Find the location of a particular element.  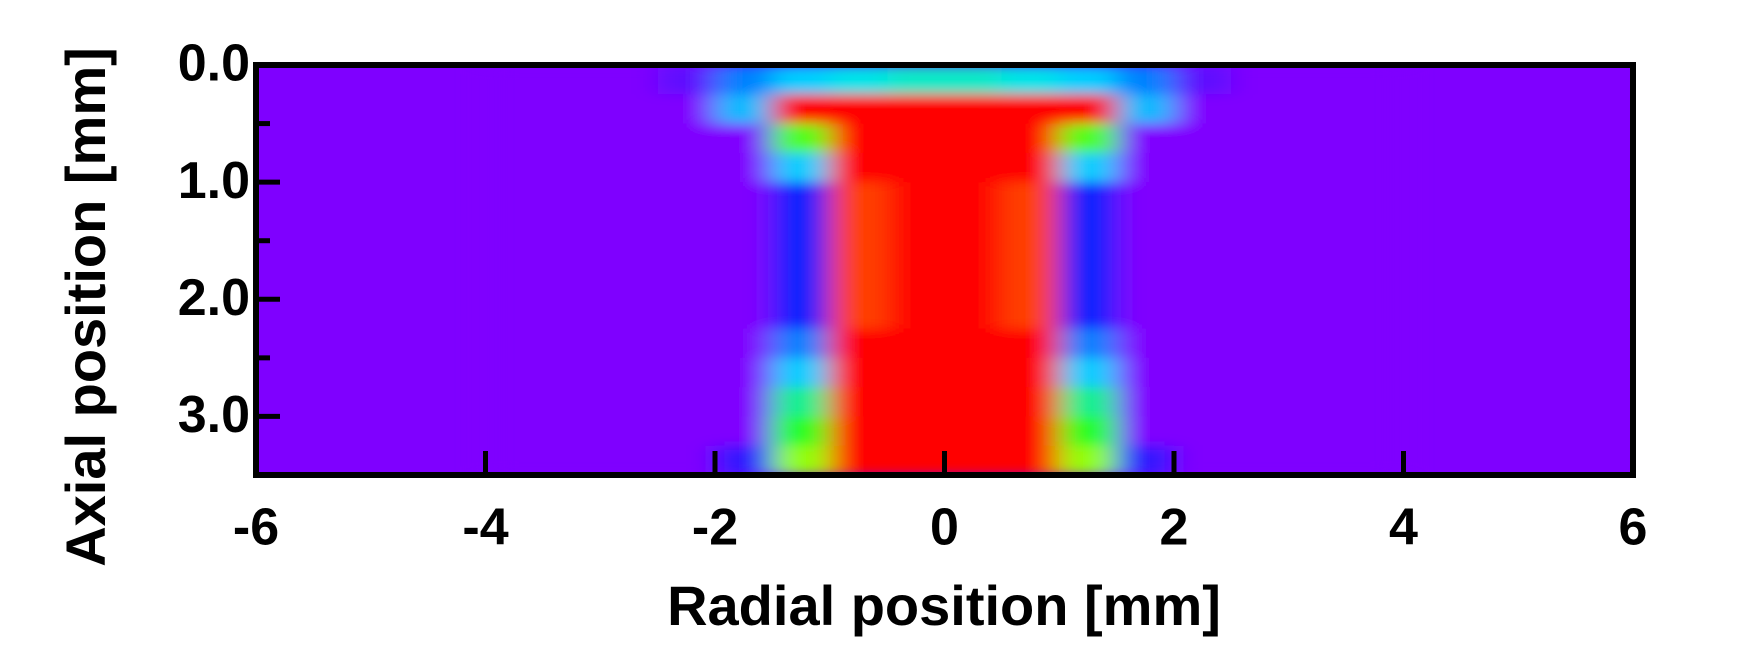

x-tick-label: 2 is located at coordinates (1174, 528).